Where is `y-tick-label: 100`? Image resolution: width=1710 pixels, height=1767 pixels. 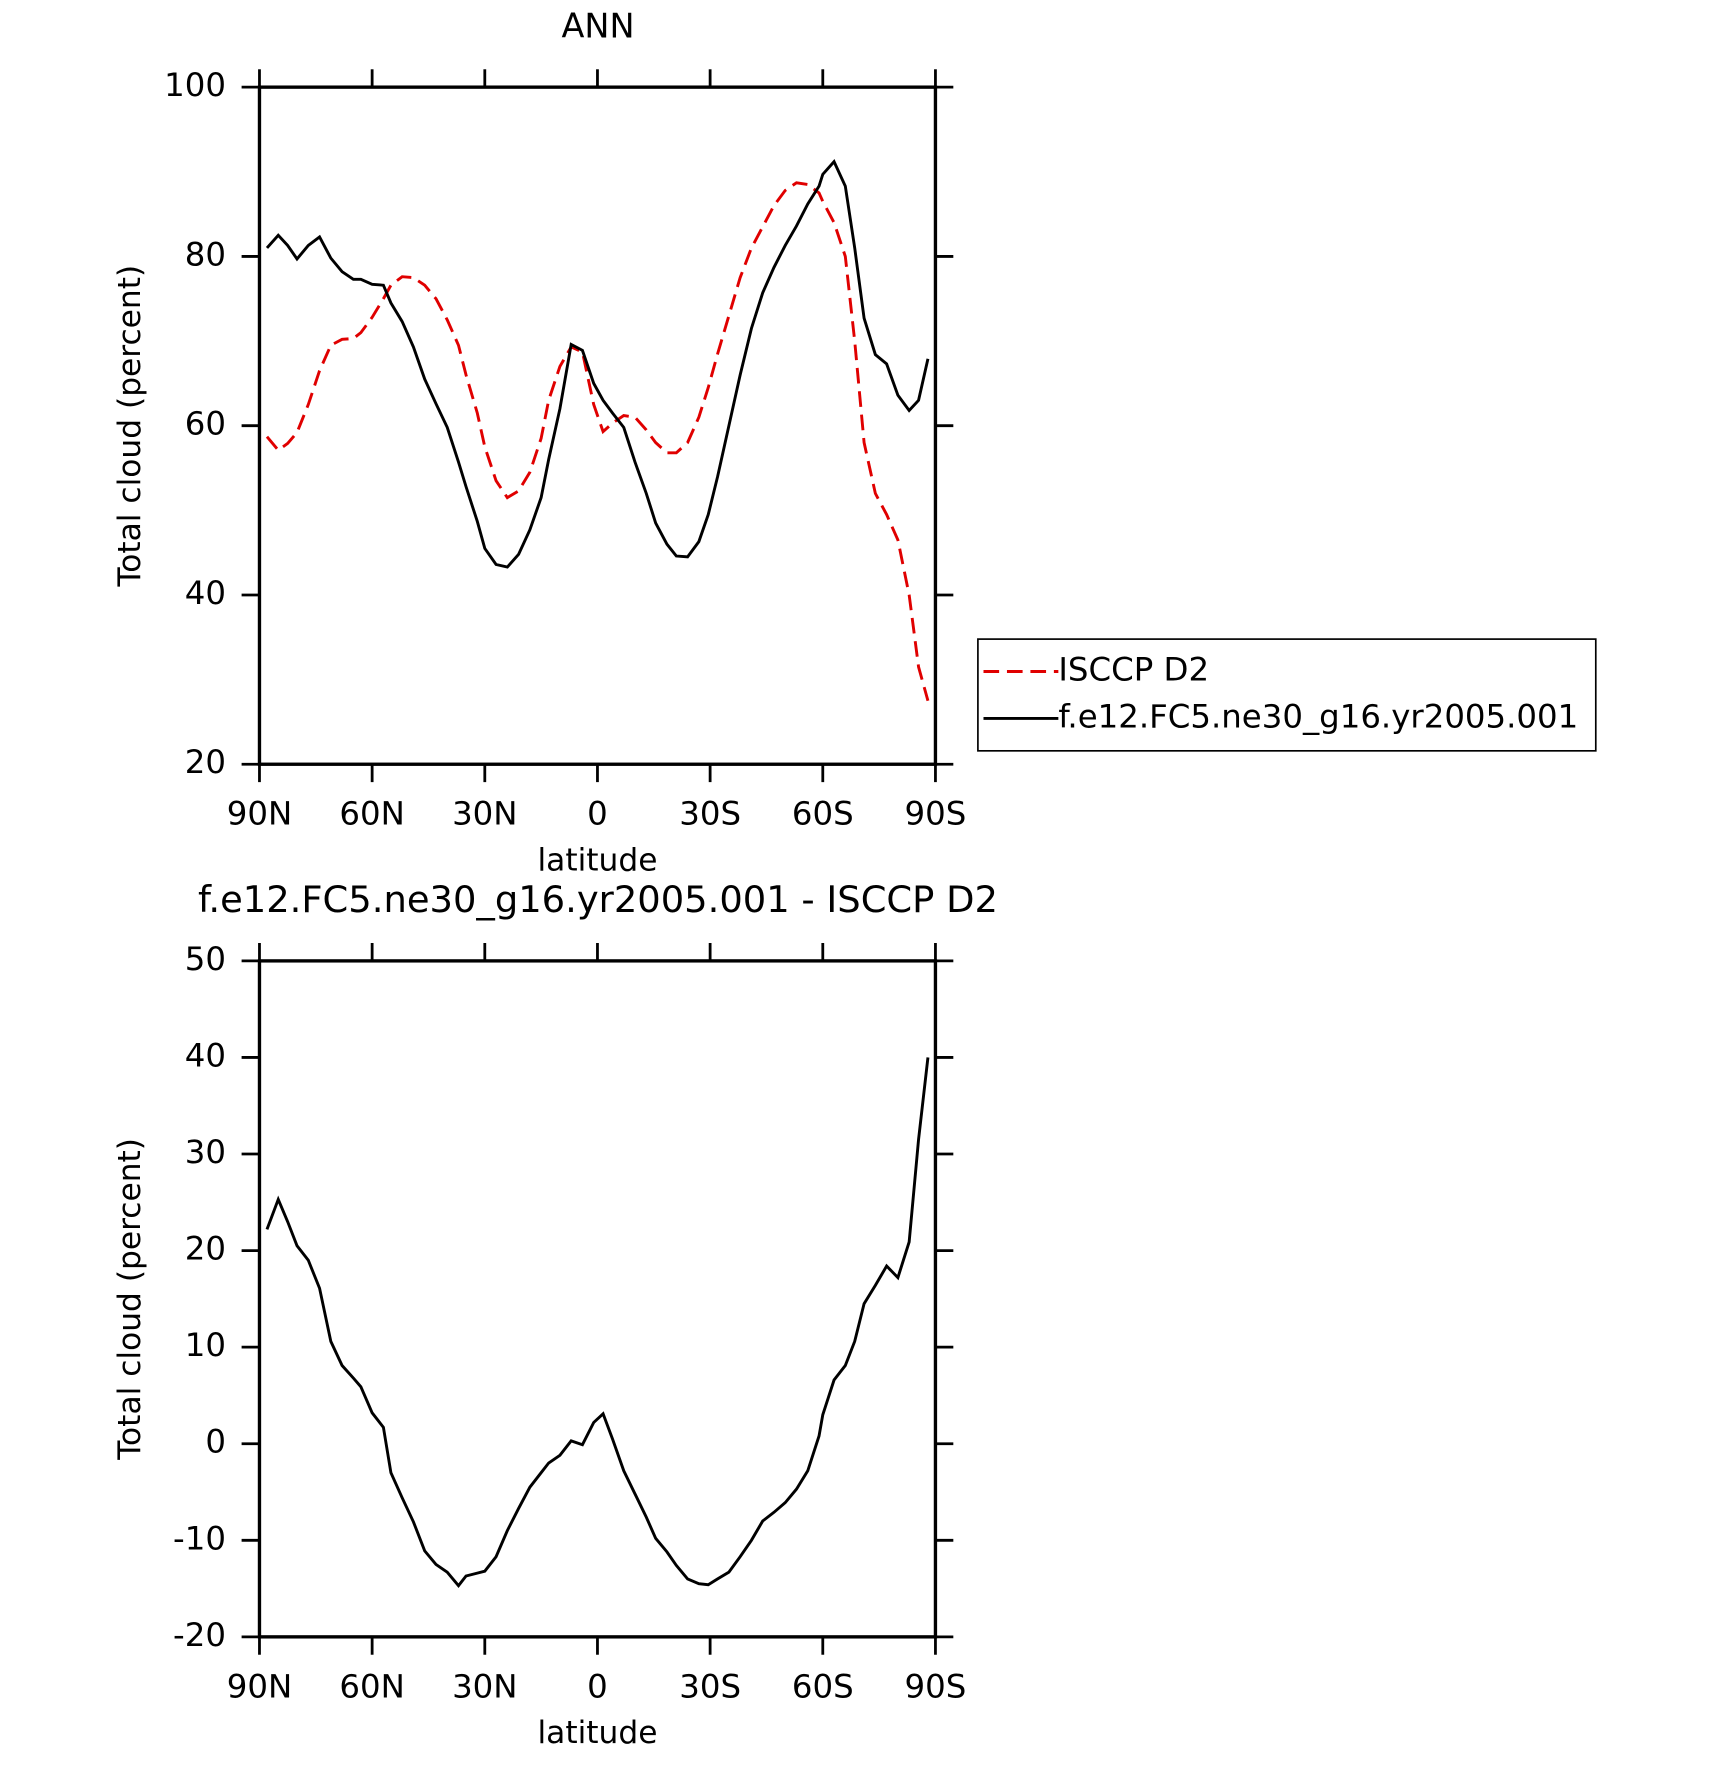 y-tick-label: 100 is located at coordinates (195, 85).